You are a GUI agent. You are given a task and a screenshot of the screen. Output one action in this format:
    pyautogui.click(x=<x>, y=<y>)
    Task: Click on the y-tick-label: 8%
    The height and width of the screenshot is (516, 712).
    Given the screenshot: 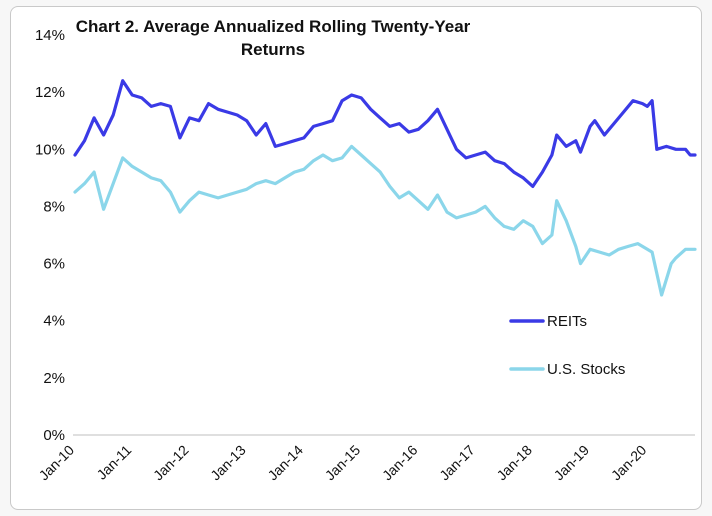 What is the action you would take?
    pyautogui.click(x=54, y=206)
    